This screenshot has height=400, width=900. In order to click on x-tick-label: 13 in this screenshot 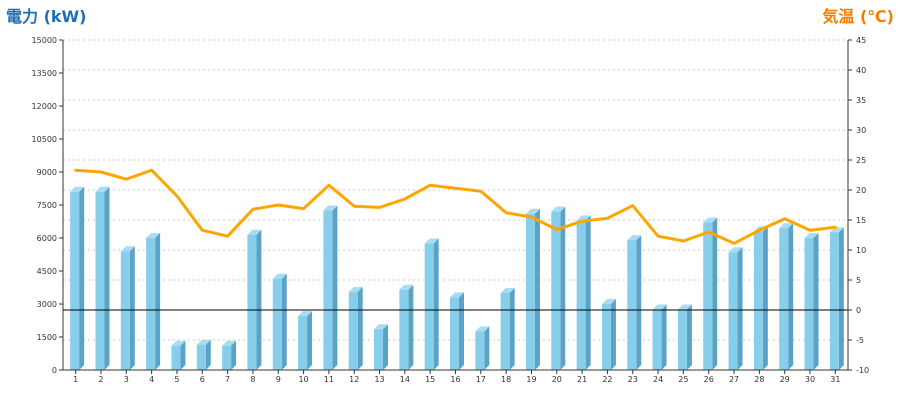, I will do `click(379, 379)`.